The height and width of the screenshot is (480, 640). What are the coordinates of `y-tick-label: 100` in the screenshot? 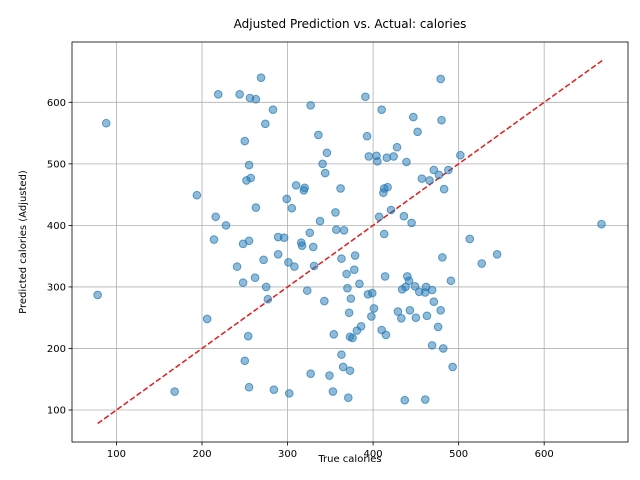 It's located at (56, 411).